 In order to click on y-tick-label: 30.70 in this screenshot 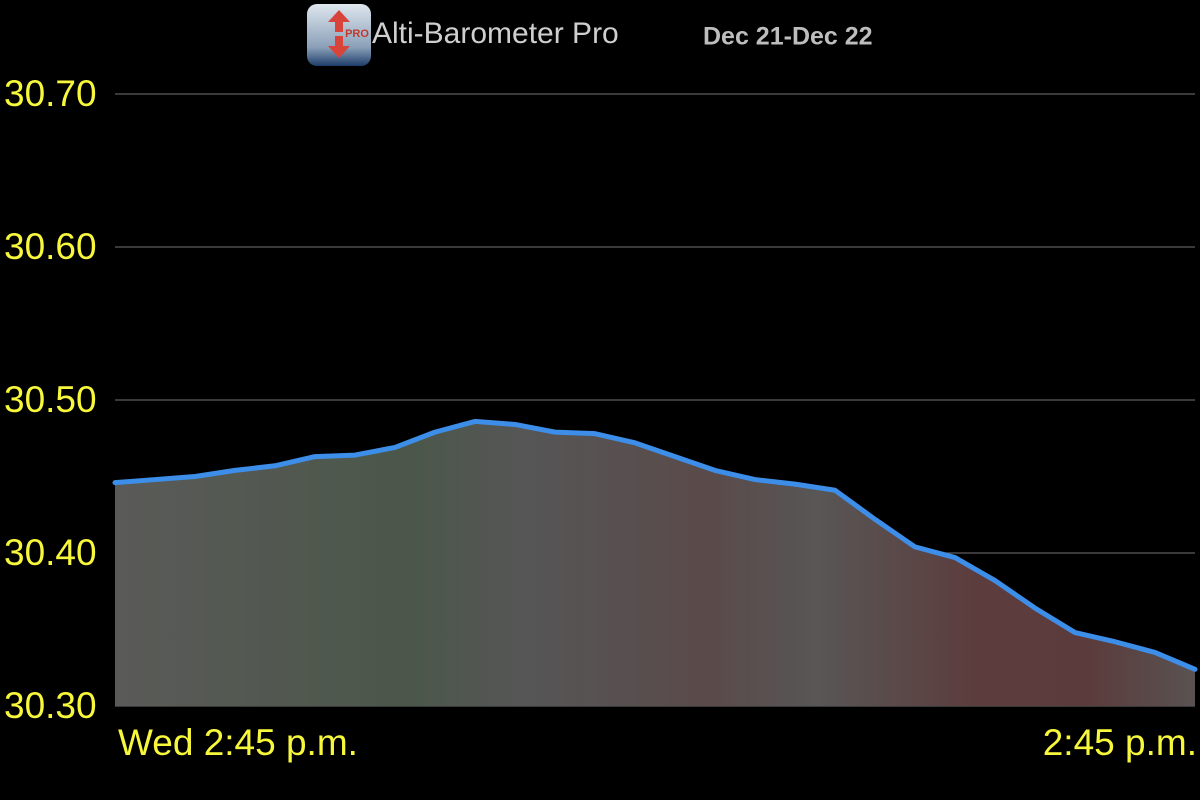, I will do `click(50, 93)`.